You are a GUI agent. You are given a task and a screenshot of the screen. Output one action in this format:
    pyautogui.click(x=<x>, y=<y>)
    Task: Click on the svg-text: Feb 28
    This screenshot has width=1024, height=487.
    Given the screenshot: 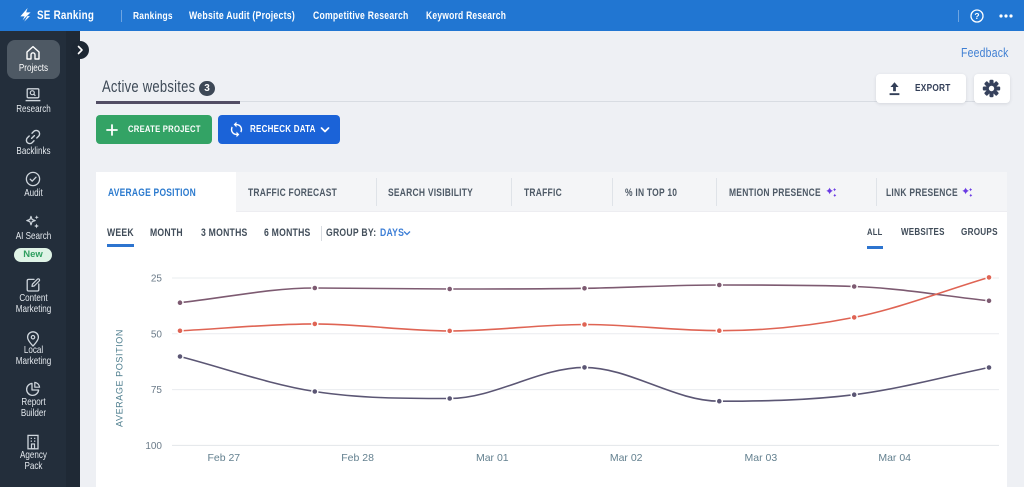 What is the action you would take?
    pyautogui.click(x=357, y=458)
    